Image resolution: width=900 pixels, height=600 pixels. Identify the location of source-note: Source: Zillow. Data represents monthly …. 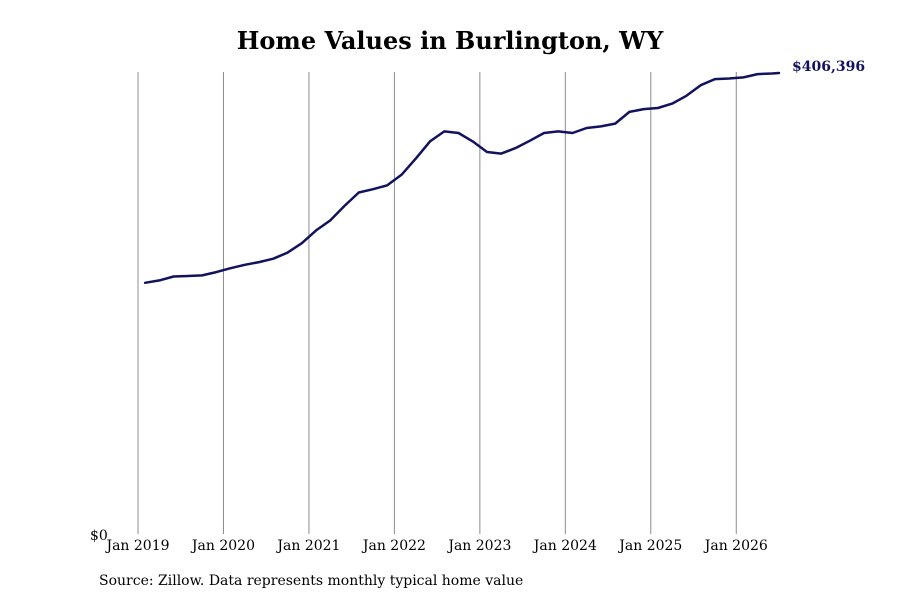
(311, 581).